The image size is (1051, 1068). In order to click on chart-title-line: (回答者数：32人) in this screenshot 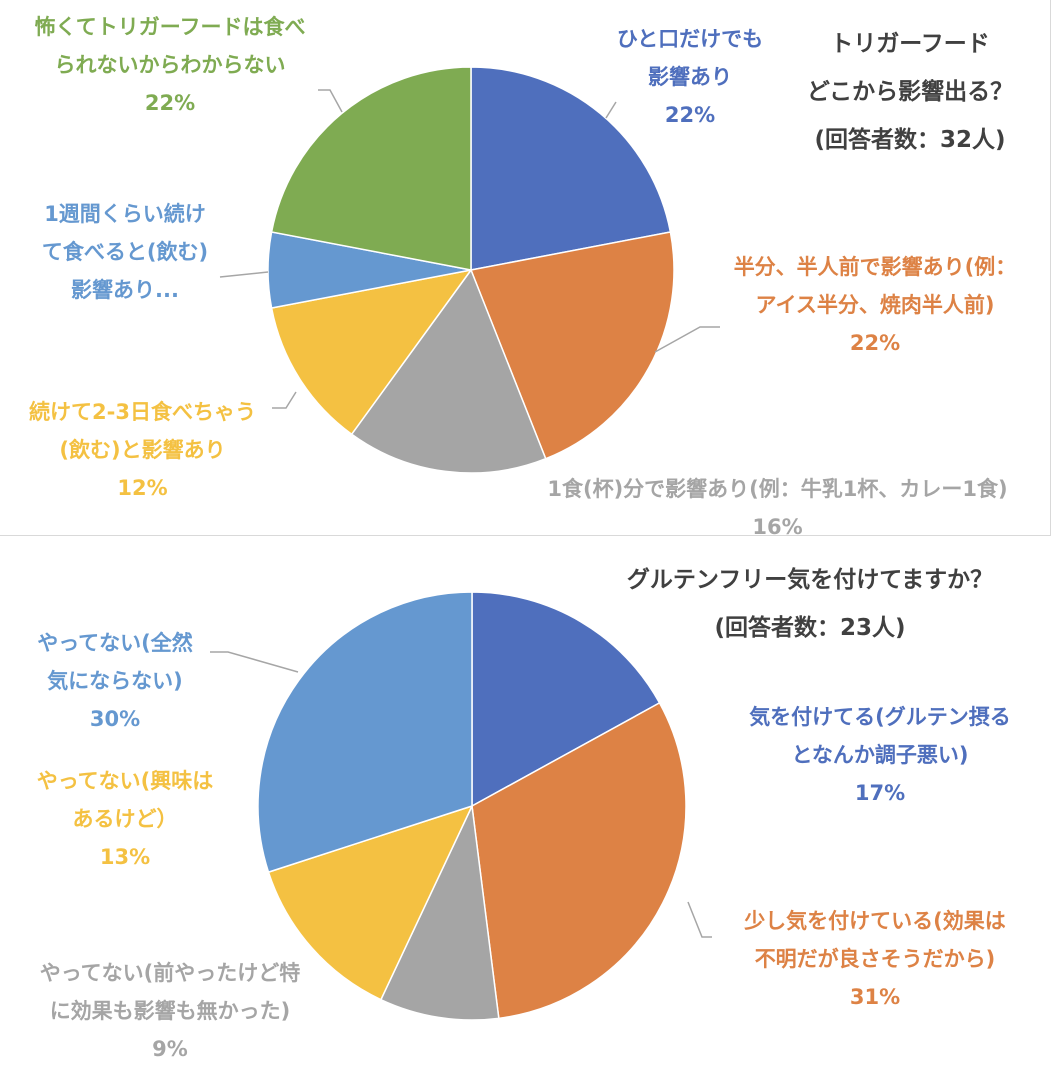, I will do `click(910, 140)`.